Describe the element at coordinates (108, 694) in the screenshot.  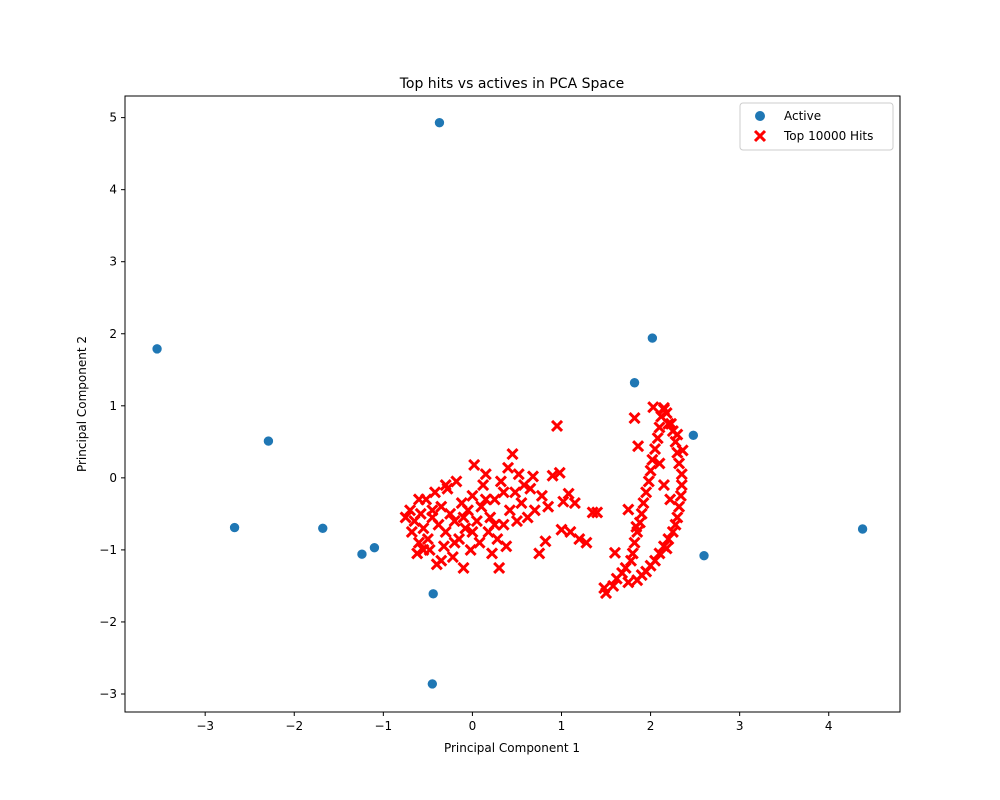
I see `y-tick-label: −3` at that location.